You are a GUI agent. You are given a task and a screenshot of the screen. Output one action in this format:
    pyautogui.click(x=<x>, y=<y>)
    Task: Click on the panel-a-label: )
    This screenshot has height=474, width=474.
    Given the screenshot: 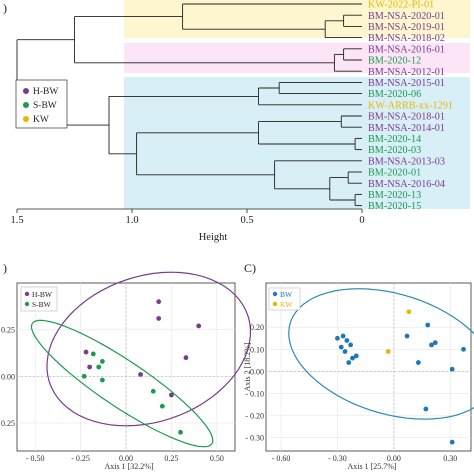 What is the action you would take?
    pyautogui.click(x=5, y=8)
    